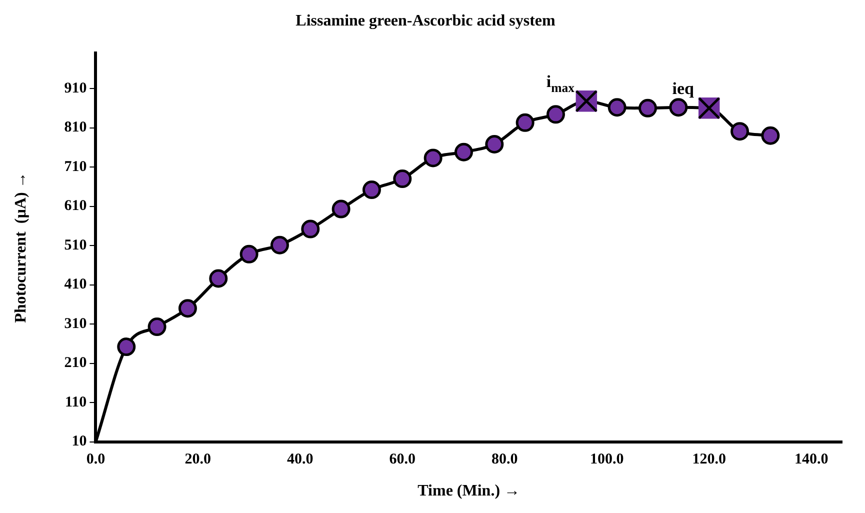 This screenshot has width=865, height=513. I want to click on y-axis-title: Photocurrent (µA) →, so click(21, 247).